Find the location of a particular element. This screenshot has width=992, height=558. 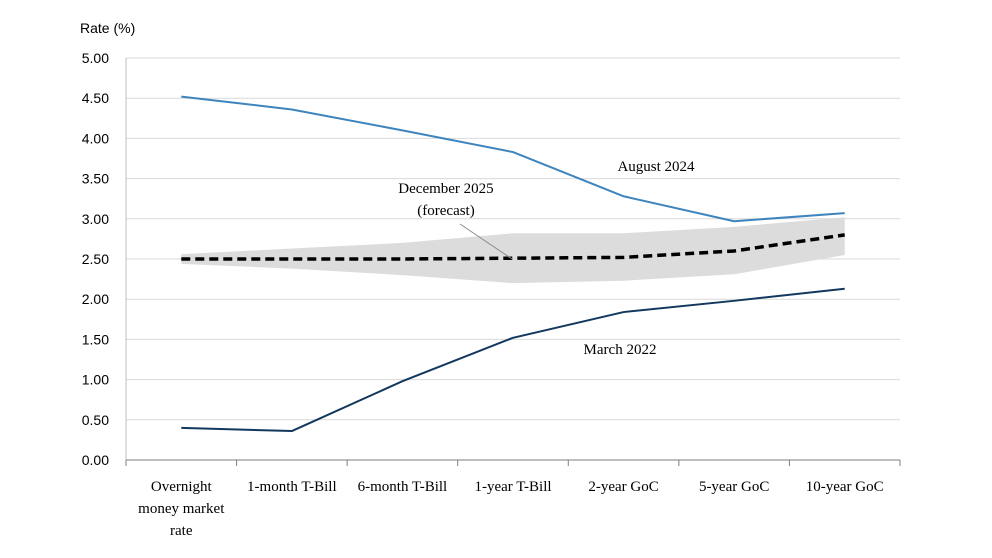

forecast-band-layer is located at coordinates (513, 250).